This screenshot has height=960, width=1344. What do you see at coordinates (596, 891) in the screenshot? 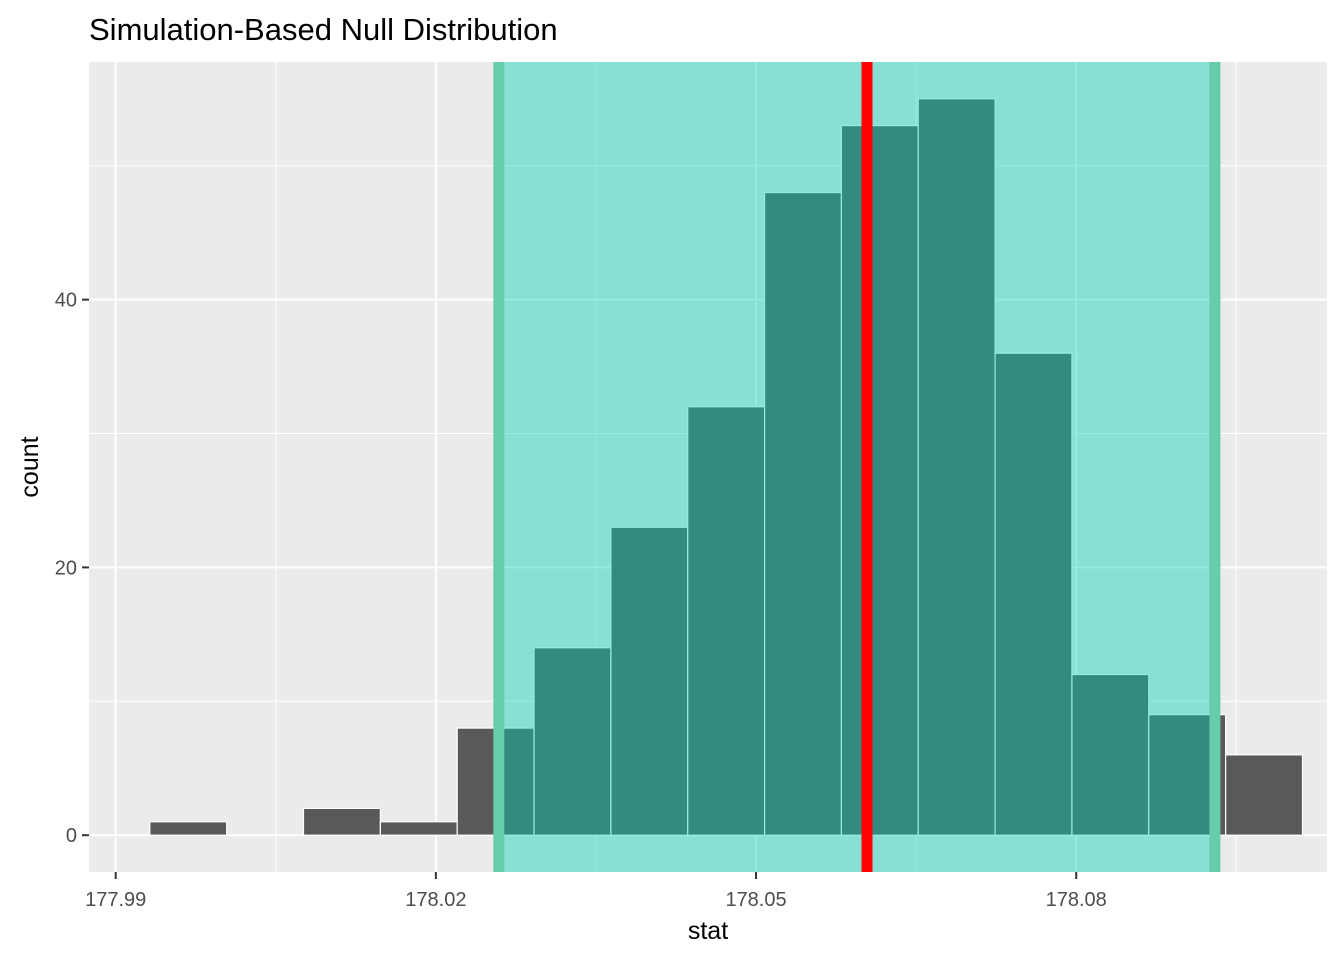
I see `x-axis: 177.99 178.02 178.05 178.08` at bounding box center [596, 891].